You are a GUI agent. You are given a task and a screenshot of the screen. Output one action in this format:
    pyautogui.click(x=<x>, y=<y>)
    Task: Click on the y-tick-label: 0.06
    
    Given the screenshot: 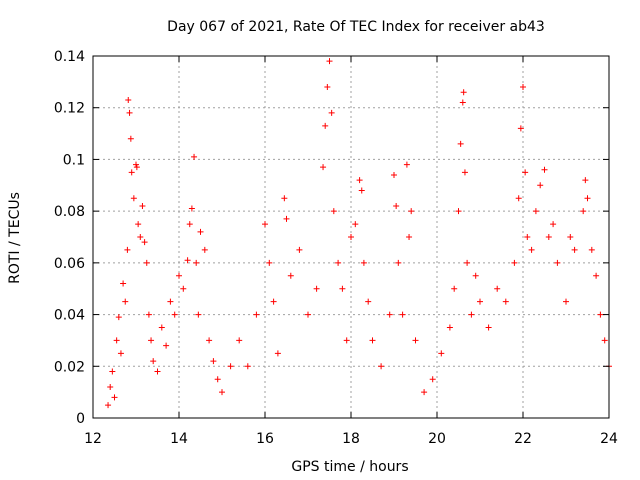 What is the action you would take?
    pyautogui.click(x=69, y=264)
    